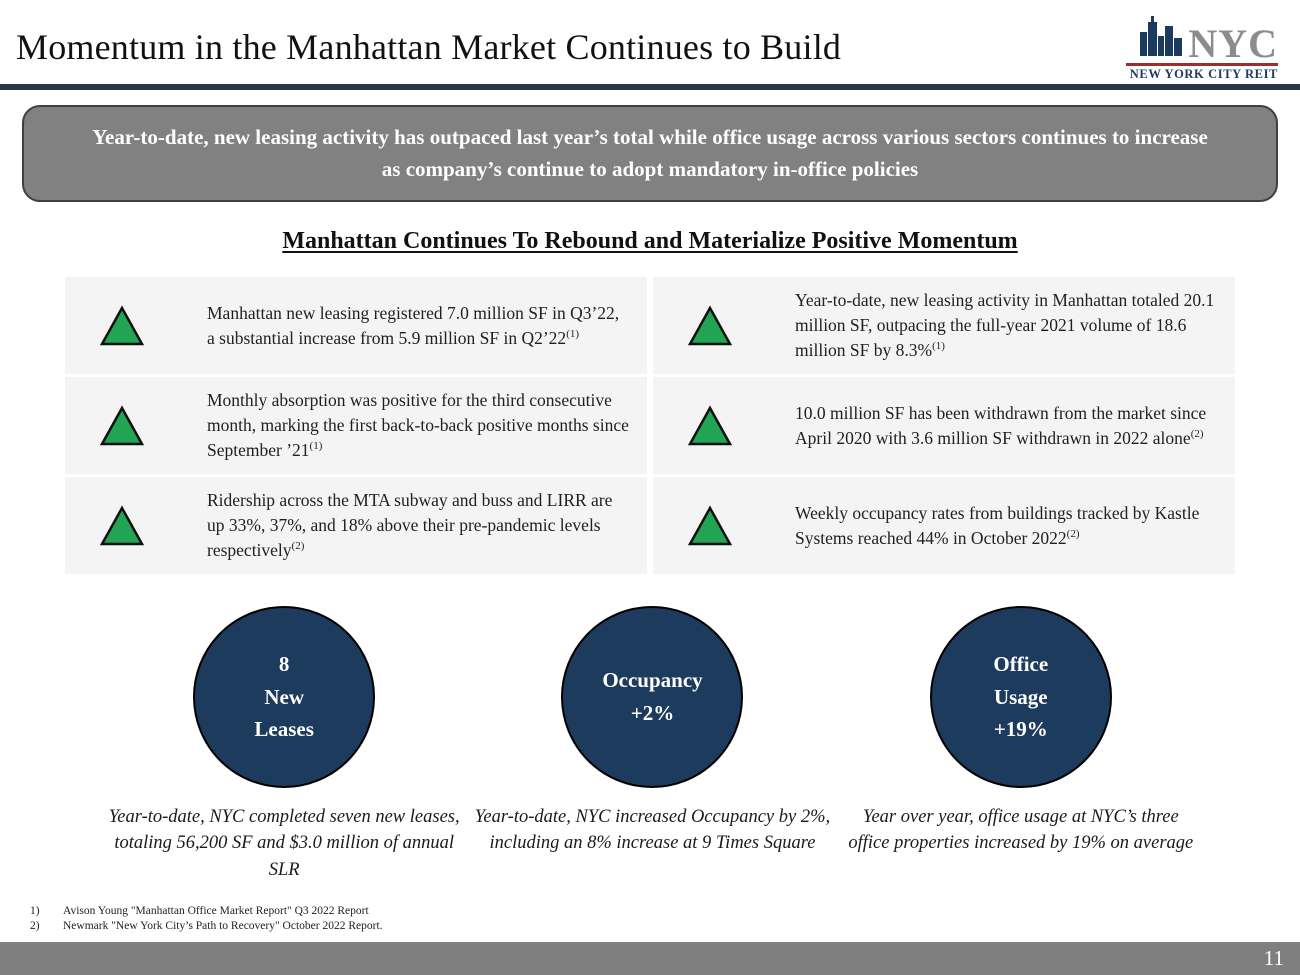 The image size is (1300, 975). Describe the element at coordinates (1202, 64) in the screenshot. I see `logo-red-rule` at that location.